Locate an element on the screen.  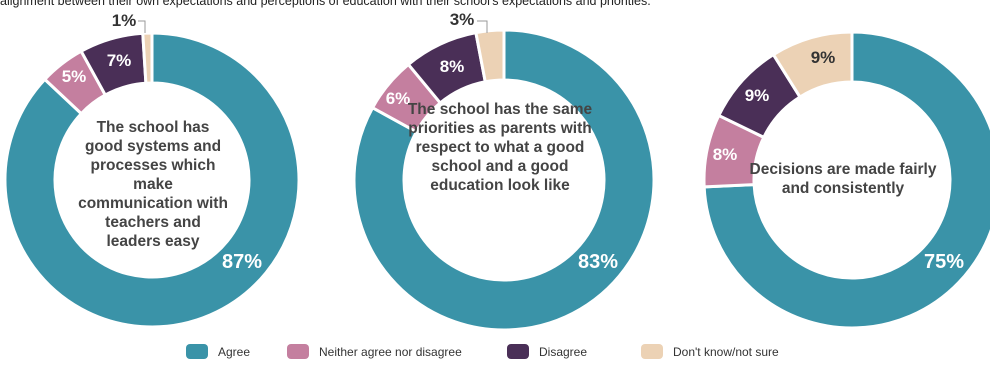
chart-1-label-disagree: 7% is located at coordinates (119, 60).